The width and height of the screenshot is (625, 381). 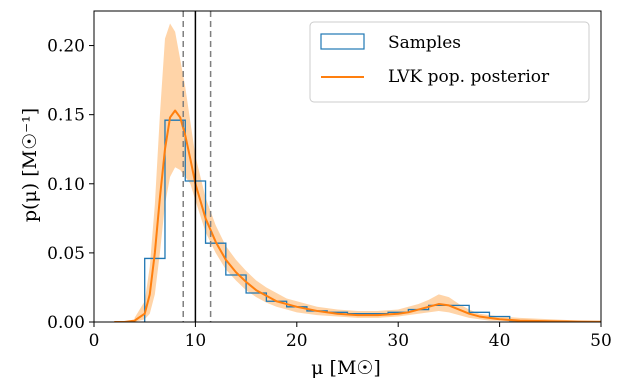 What do you see at coordinates (346, 368) in the screenshot?
I see `x-axis-label: μ [M☉]` at bounding box center [346, 368].